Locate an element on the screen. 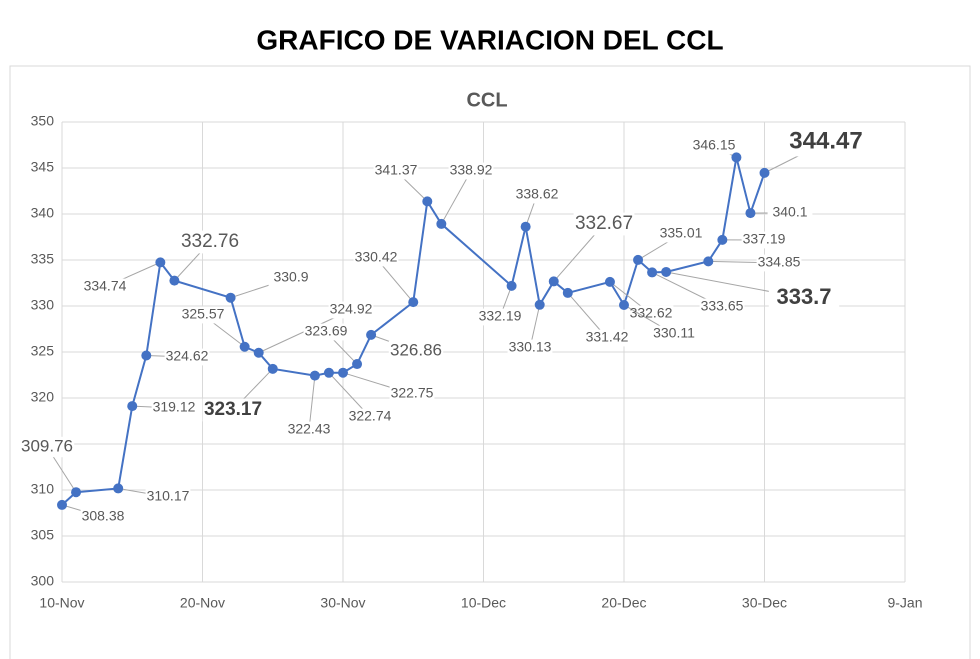 The width and height of the screenshot is (980, 659). data-label: 333.7 is located at coordinates (803, 296).